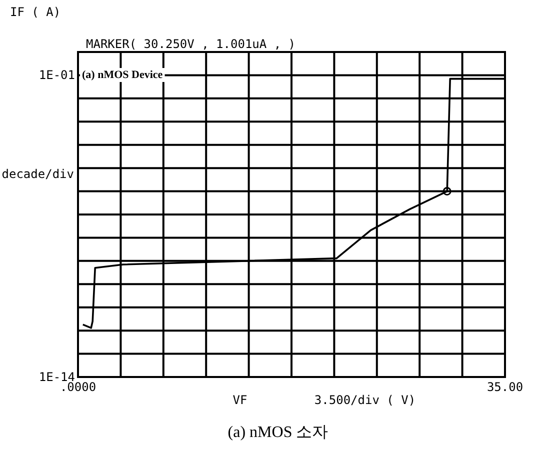 The width and height of the screenshot is (557, 451). Describe the element at coordinates (56, 75) in the screenshot. I see `y-tick-label: 1E-01` at that location.